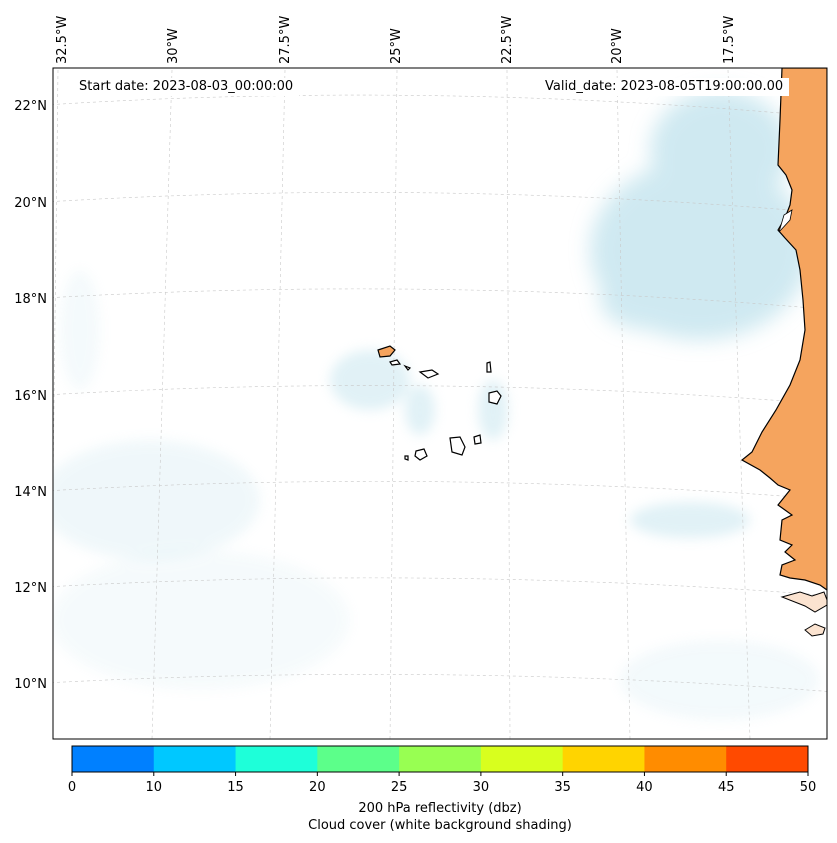 The height and width of the screenshot is (843, 837). I want to click on colorbar-tick-label: 0, so click(72, 787).